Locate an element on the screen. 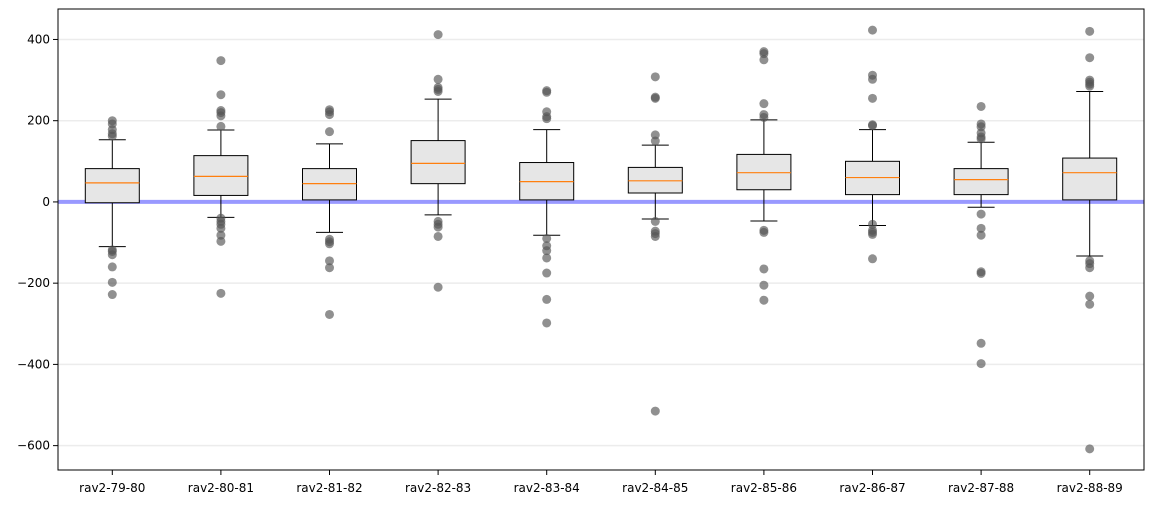 This screenshot has width=1152, height=505. y-tick-label: −600 is located at coordinates (33, 446).